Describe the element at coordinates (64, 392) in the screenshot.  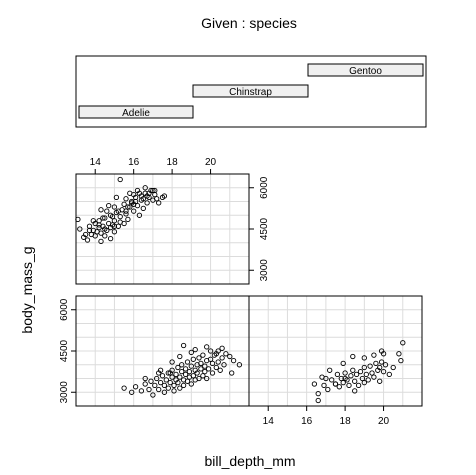
I see `y-tick-label: 3000` at that location.